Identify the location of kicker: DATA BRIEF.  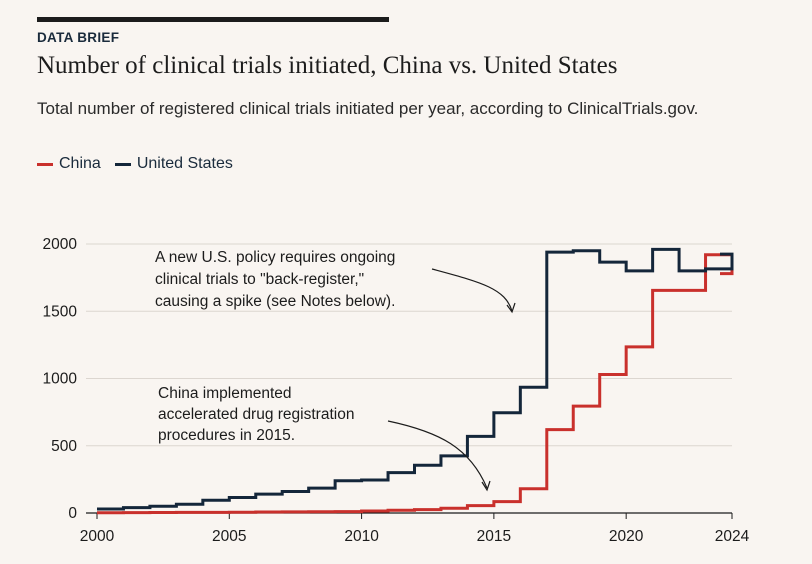
(78, 37).